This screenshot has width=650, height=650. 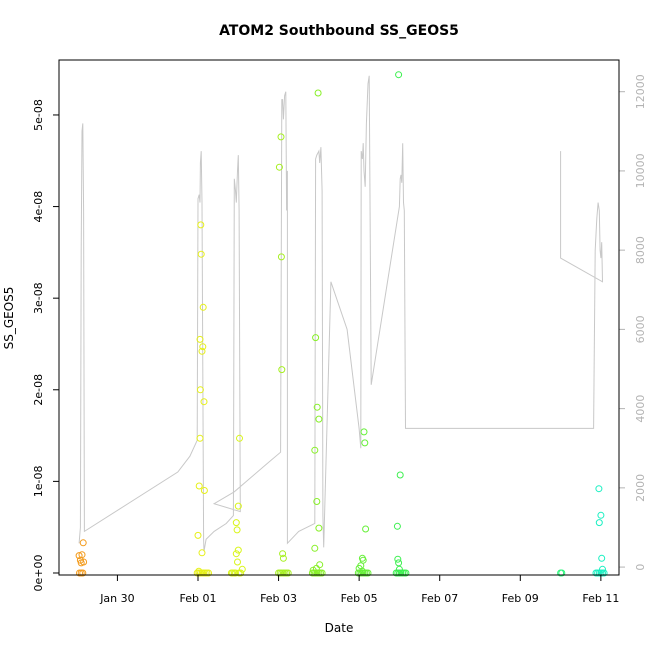 I want to click on y2-tick-label: 0, so click(x=640, y=567).